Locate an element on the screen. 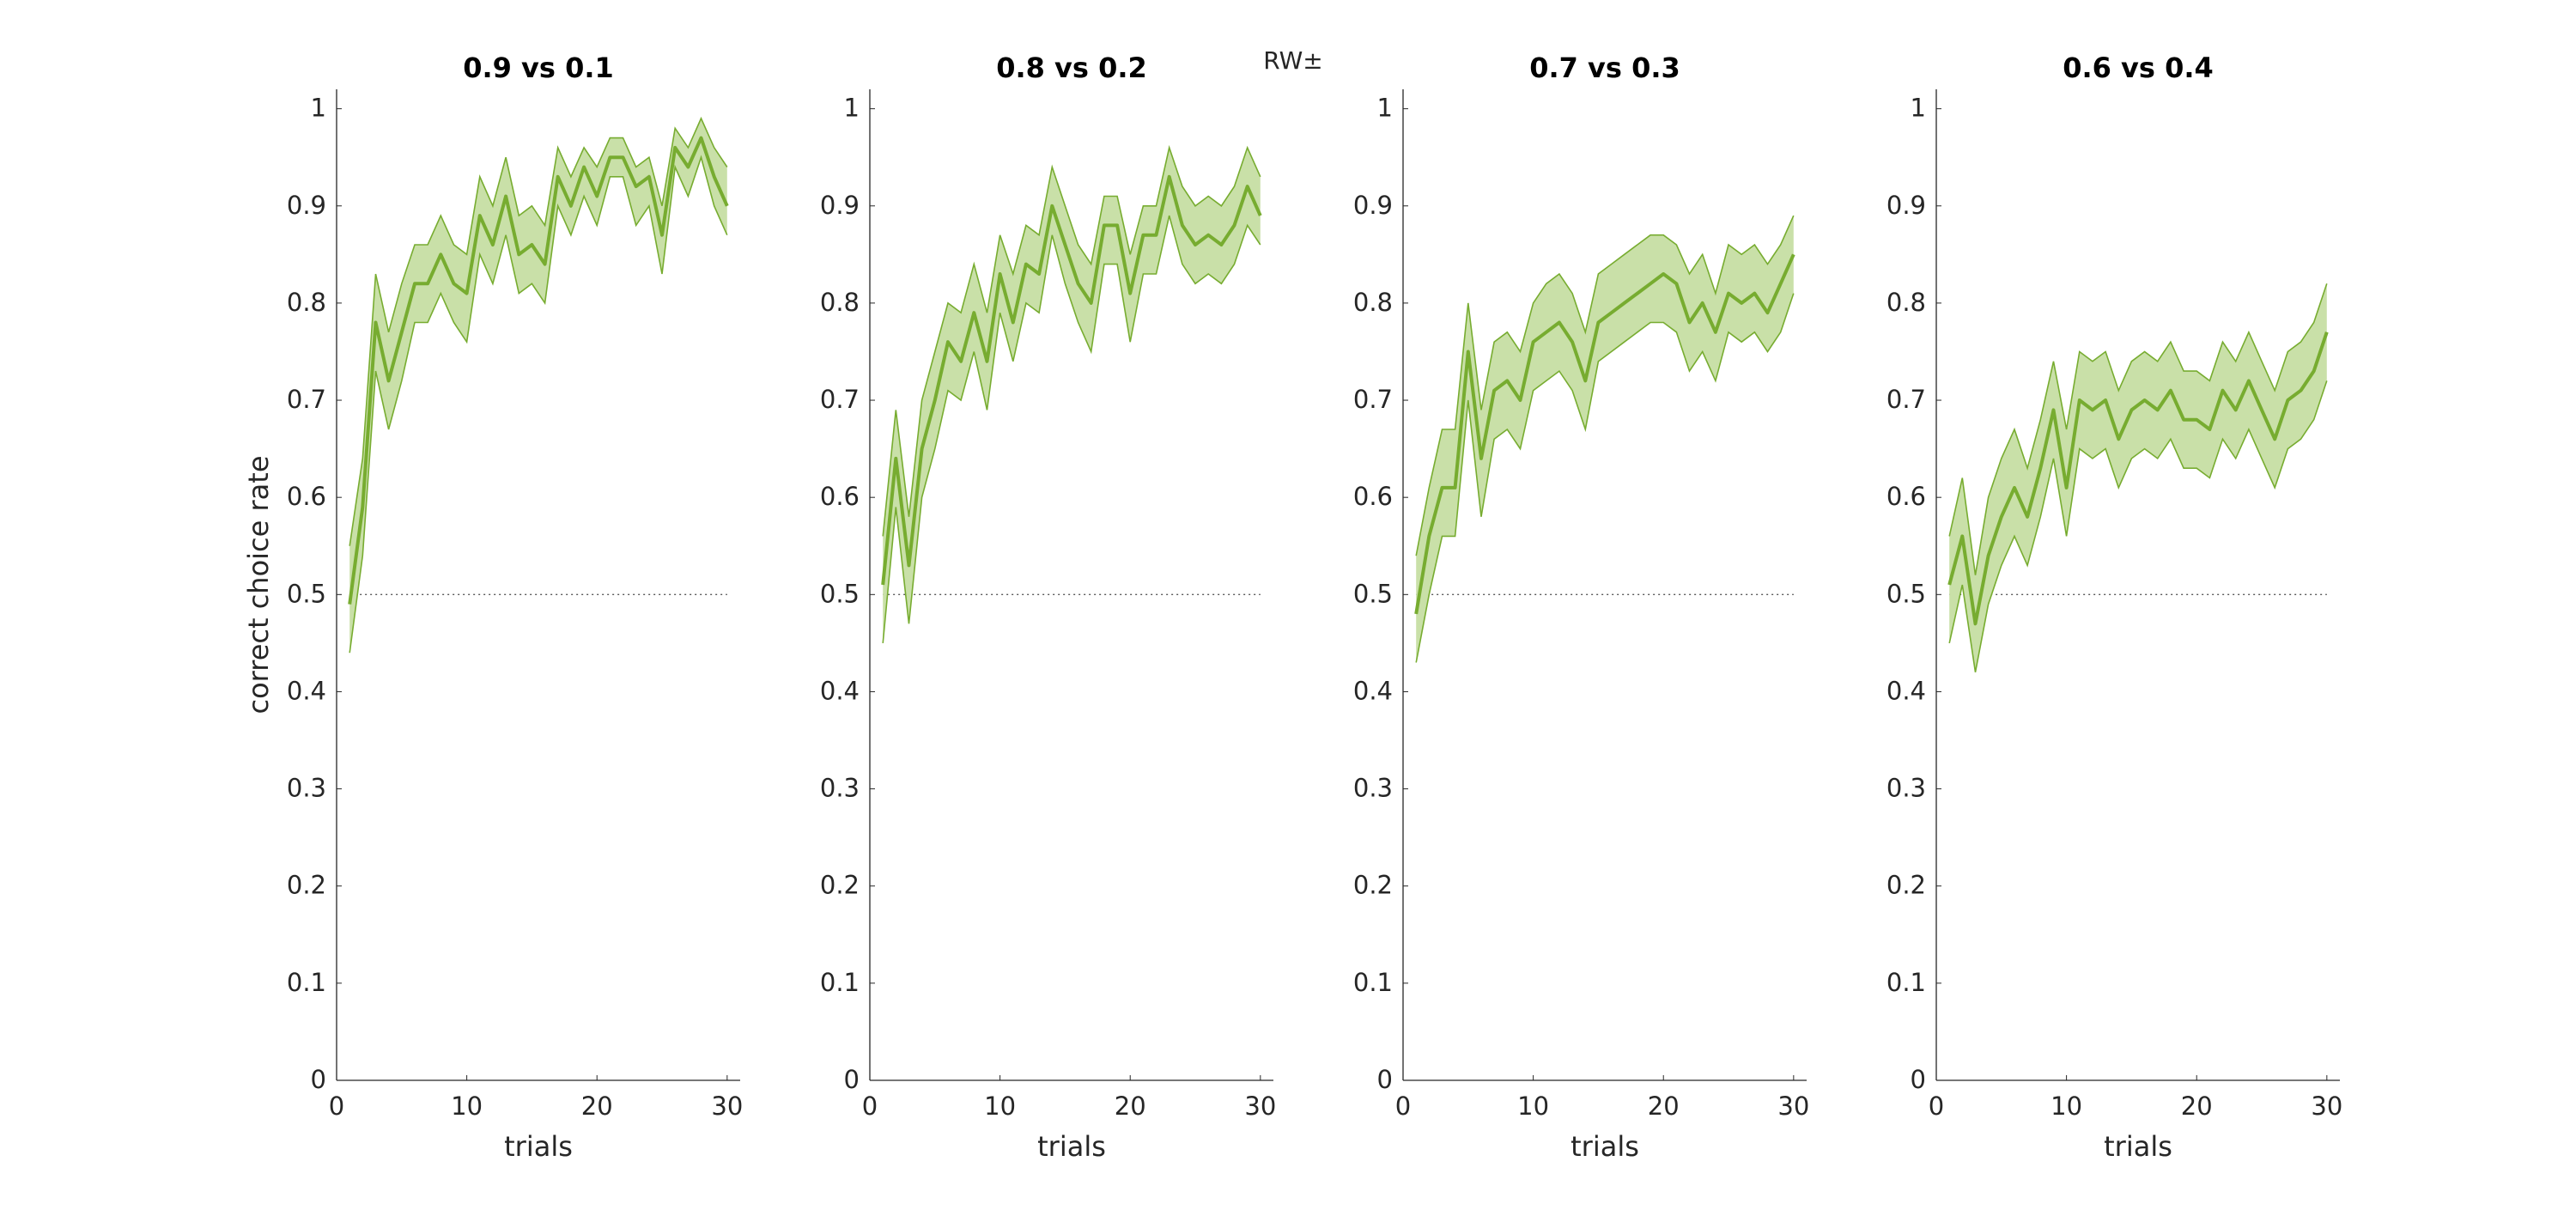  panel-title: 0.7 vs 0.3 is located at coordinates (1605, 68).